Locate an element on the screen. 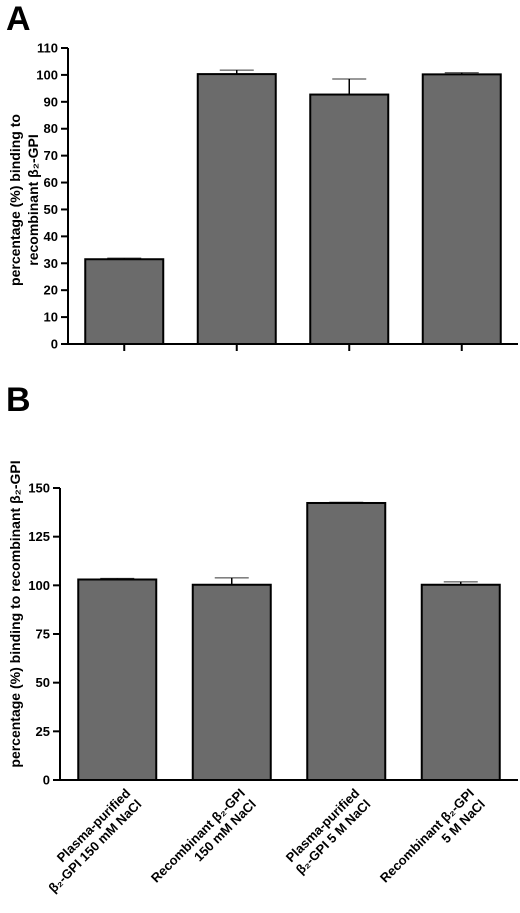  x-category-label-b-2-line1: Recombinant β₂-GPI is located at coordinates (198, 836).